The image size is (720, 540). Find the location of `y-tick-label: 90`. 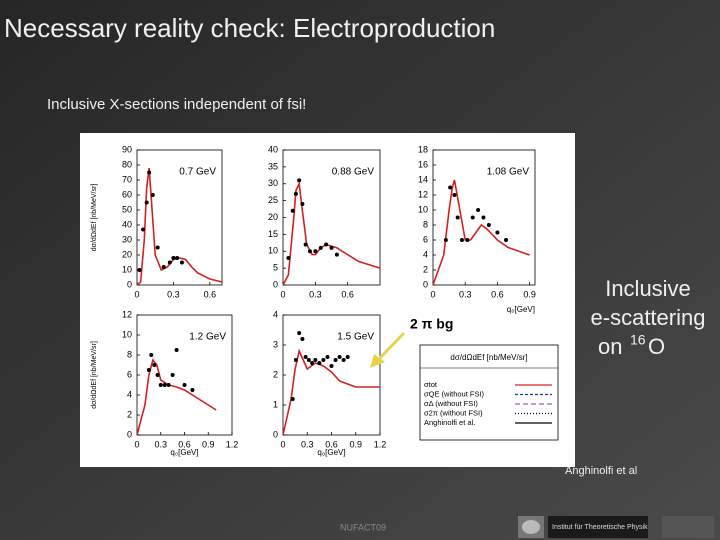

y-tick-label: 90 is located at coordinates (127, 149).